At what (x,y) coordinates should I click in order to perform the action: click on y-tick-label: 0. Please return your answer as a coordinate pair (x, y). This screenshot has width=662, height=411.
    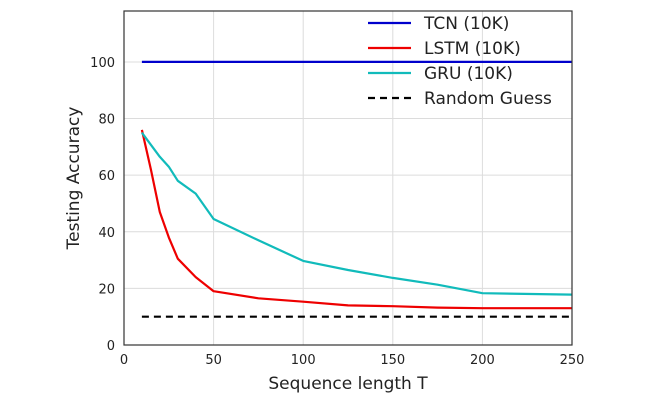
    Looking at the image, I should click on (111, 346).